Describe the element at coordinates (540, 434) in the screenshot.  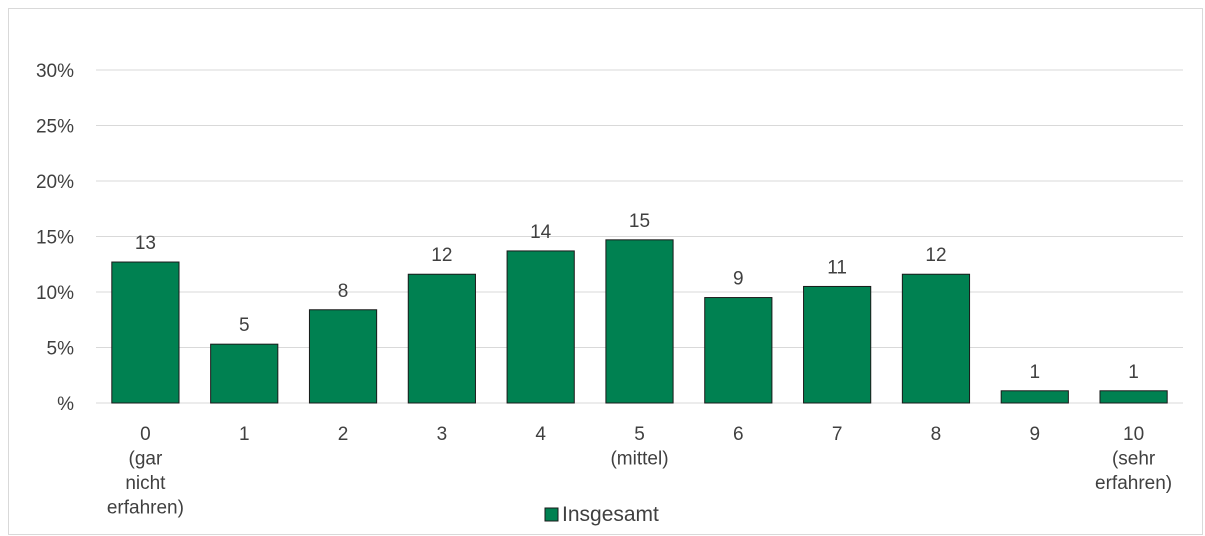
I see `x-tick-label: 4` at that location.